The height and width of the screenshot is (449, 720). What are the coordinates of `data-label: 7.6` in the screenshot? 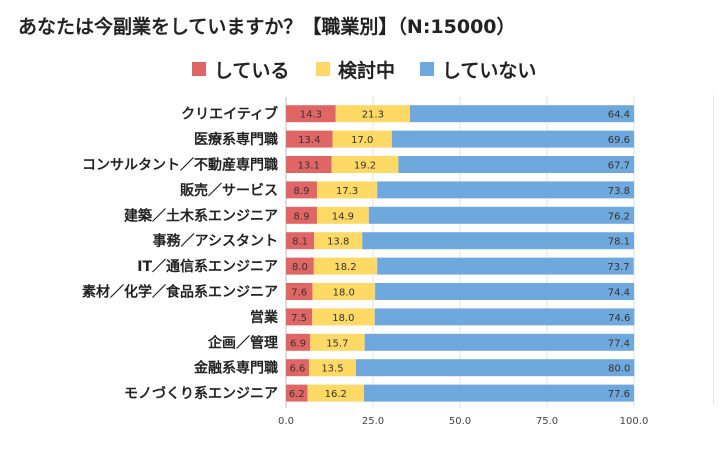 It's located at (299, 293).